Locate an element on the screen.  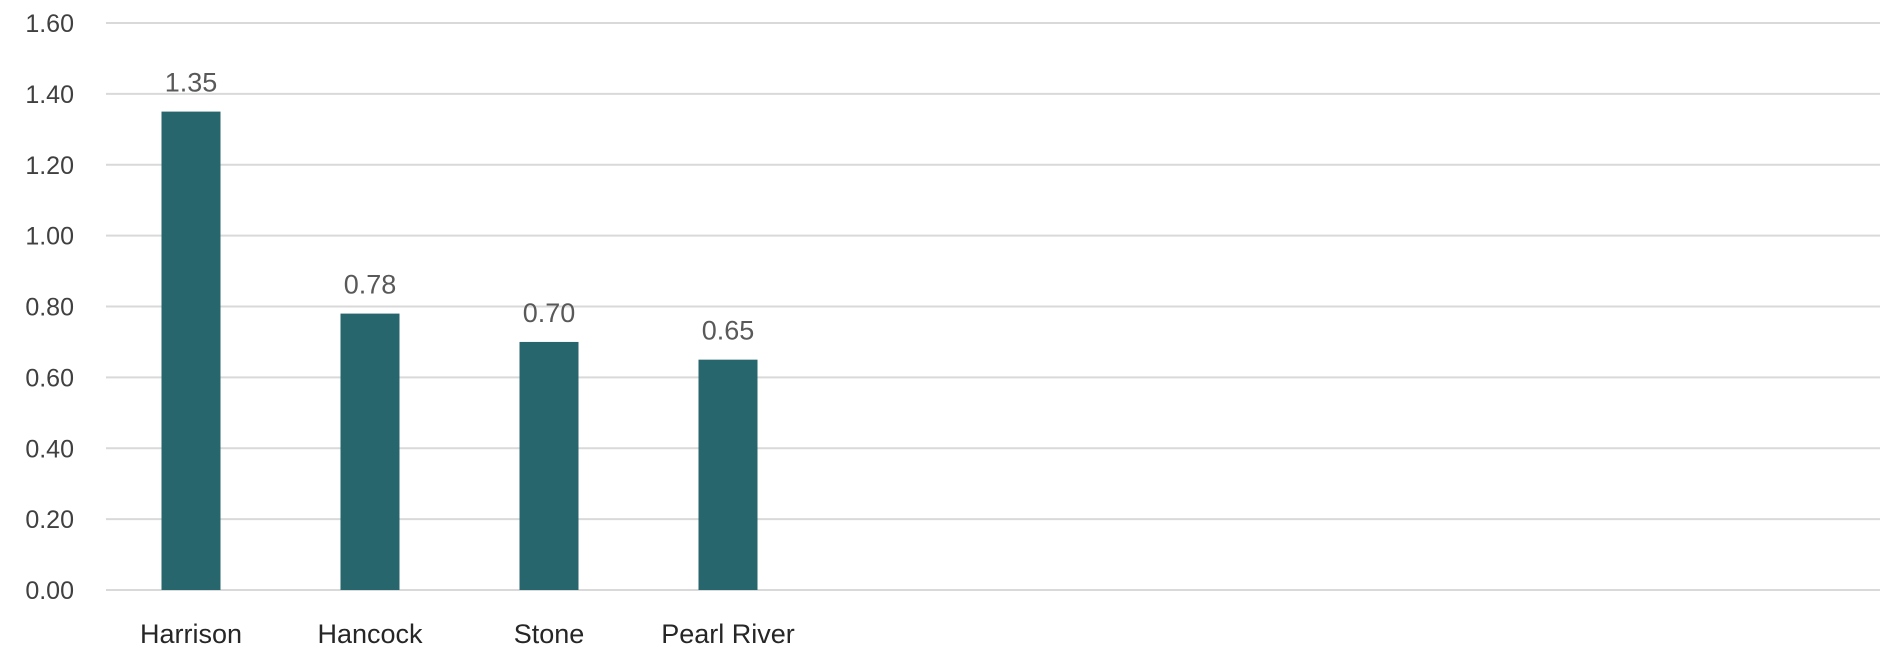
bar-pearl-river is located at coordinates (728, 474).